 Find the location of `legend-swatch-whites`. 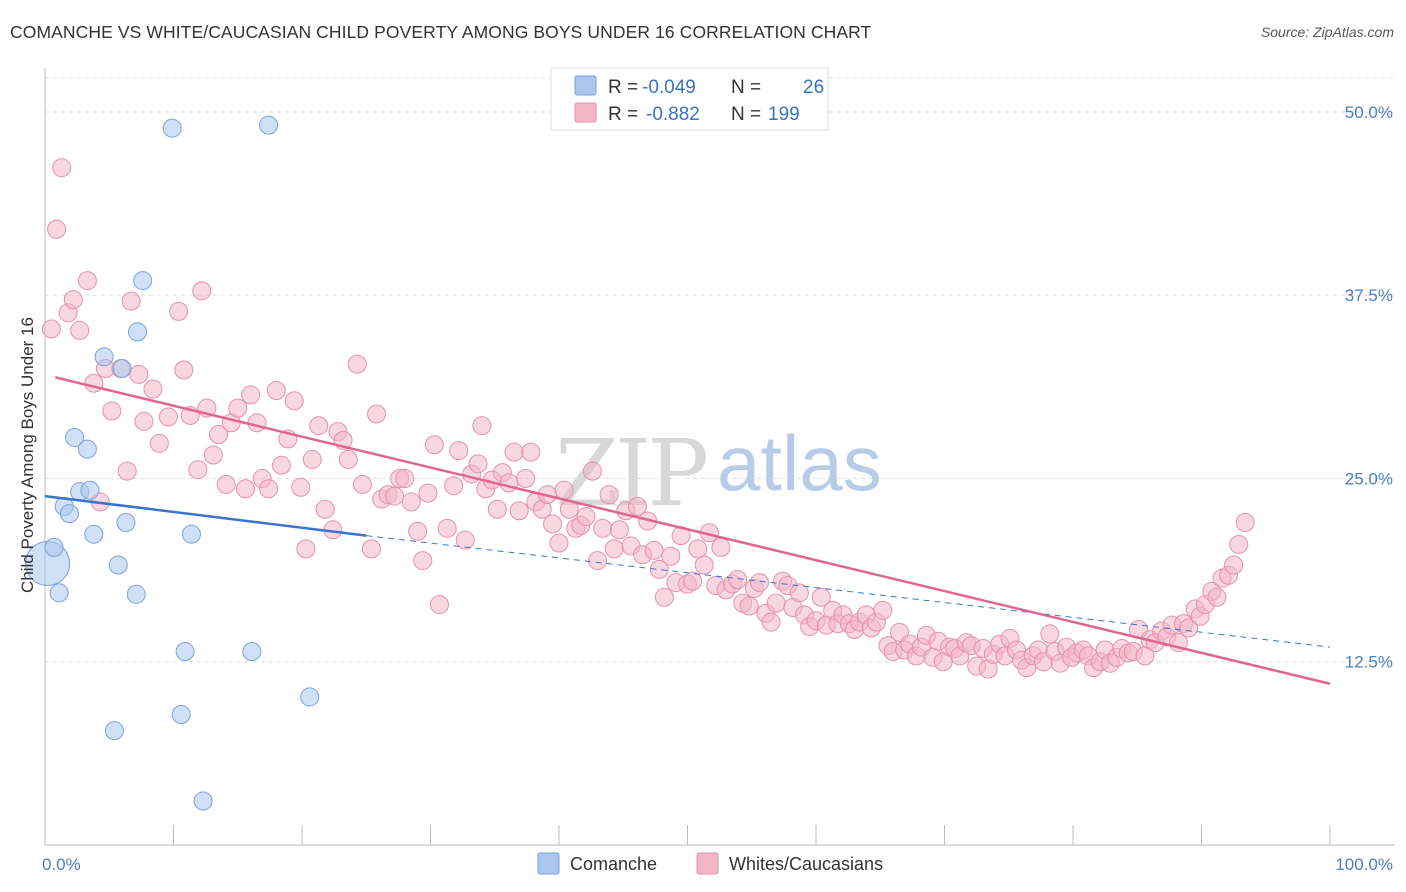

legend-swatch-whites is located at coordinates (585, 112).